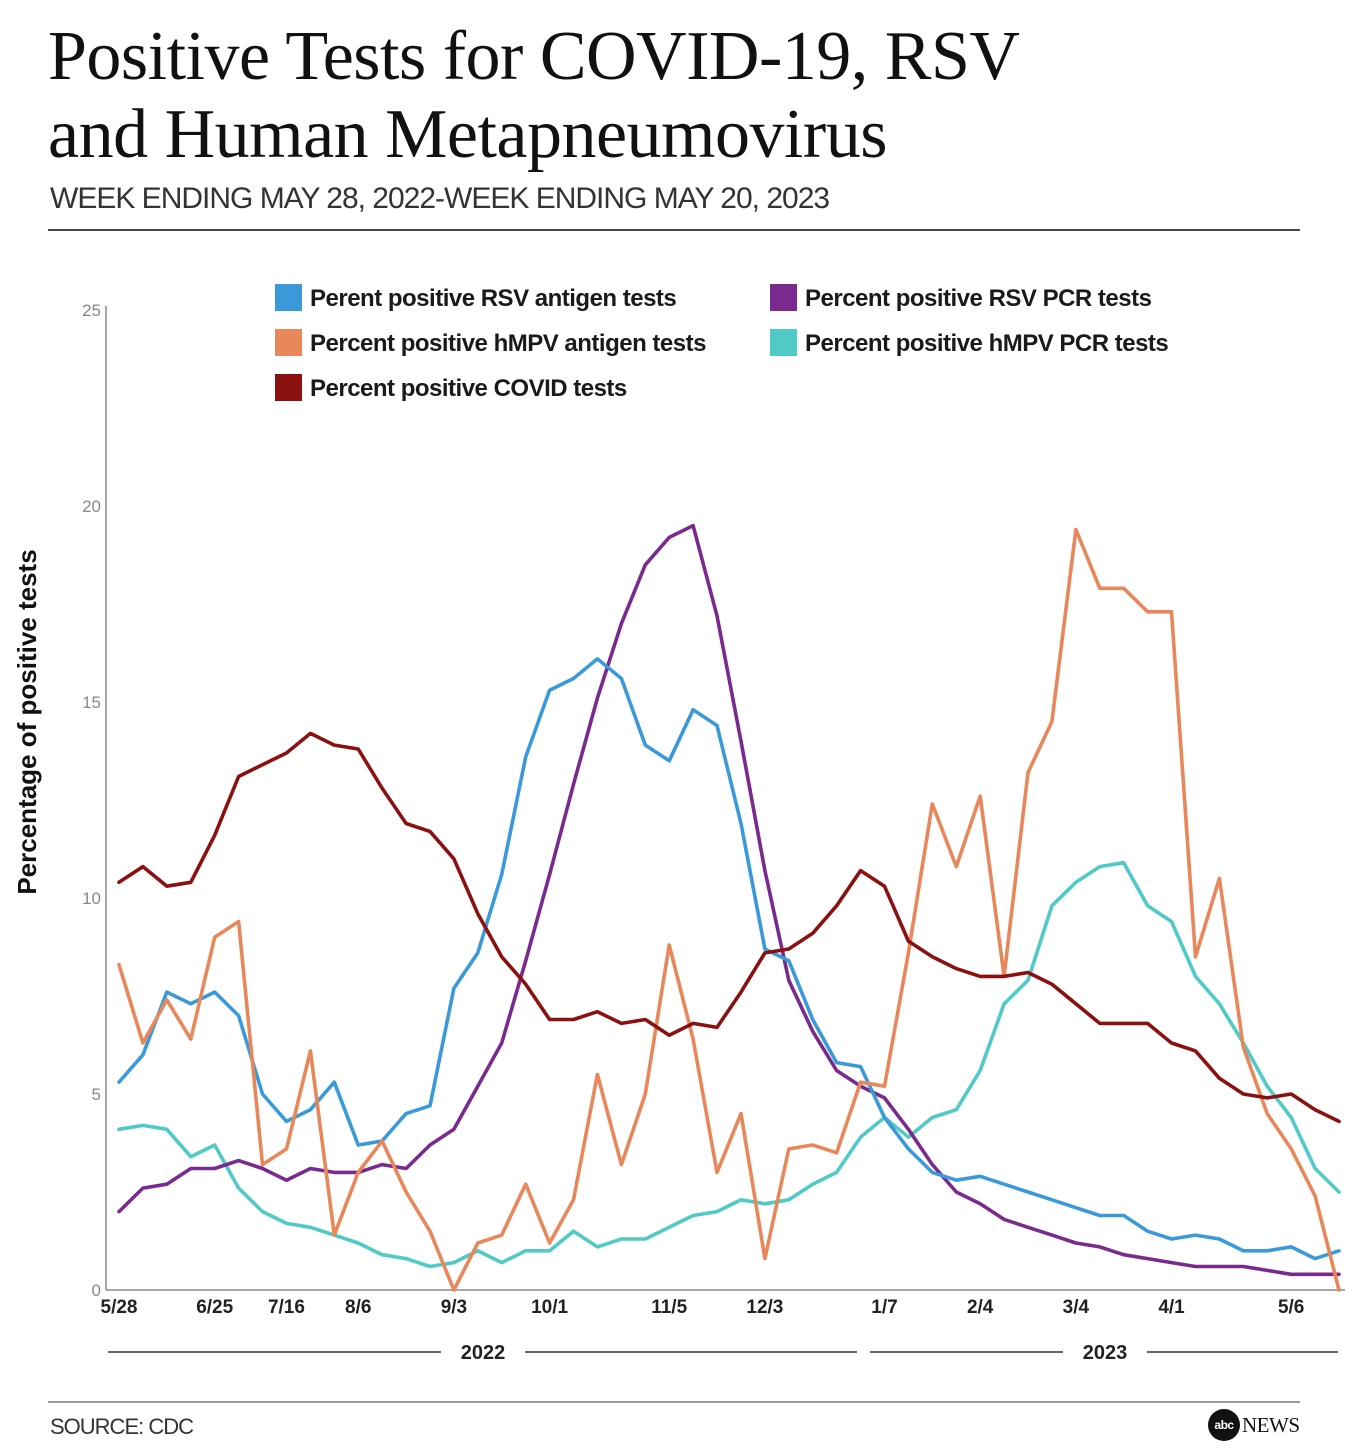 The width and height of the screenshot is (1358, 1456). I want to click on logo-news-text: NEWS, so click(1271, 1424).